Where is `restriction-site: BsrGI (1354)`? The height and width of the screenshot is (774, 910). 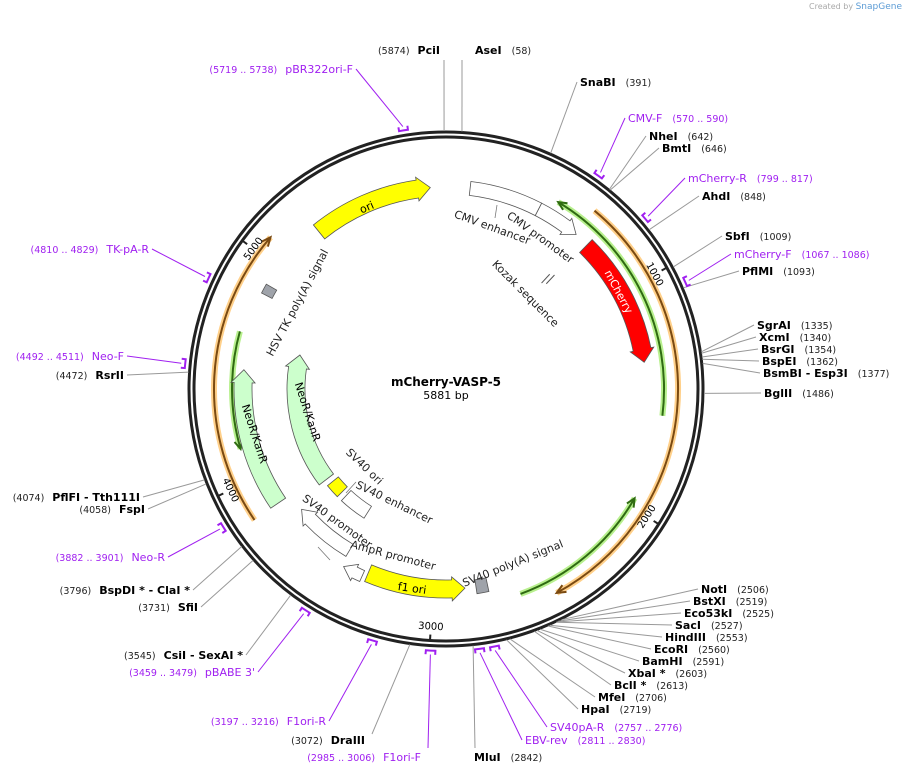
restriction-site: BsrGI (1354) is located at coordinates (768, 350).